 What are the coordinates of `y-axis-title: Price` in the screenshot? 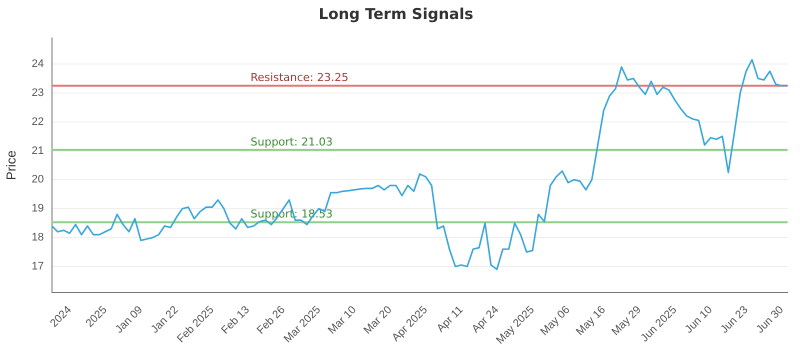 It's located at (10, 165).